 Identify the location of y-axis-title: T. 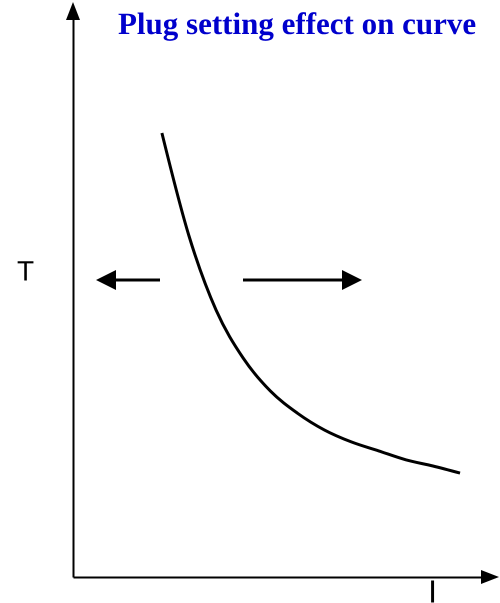
(25, 271).